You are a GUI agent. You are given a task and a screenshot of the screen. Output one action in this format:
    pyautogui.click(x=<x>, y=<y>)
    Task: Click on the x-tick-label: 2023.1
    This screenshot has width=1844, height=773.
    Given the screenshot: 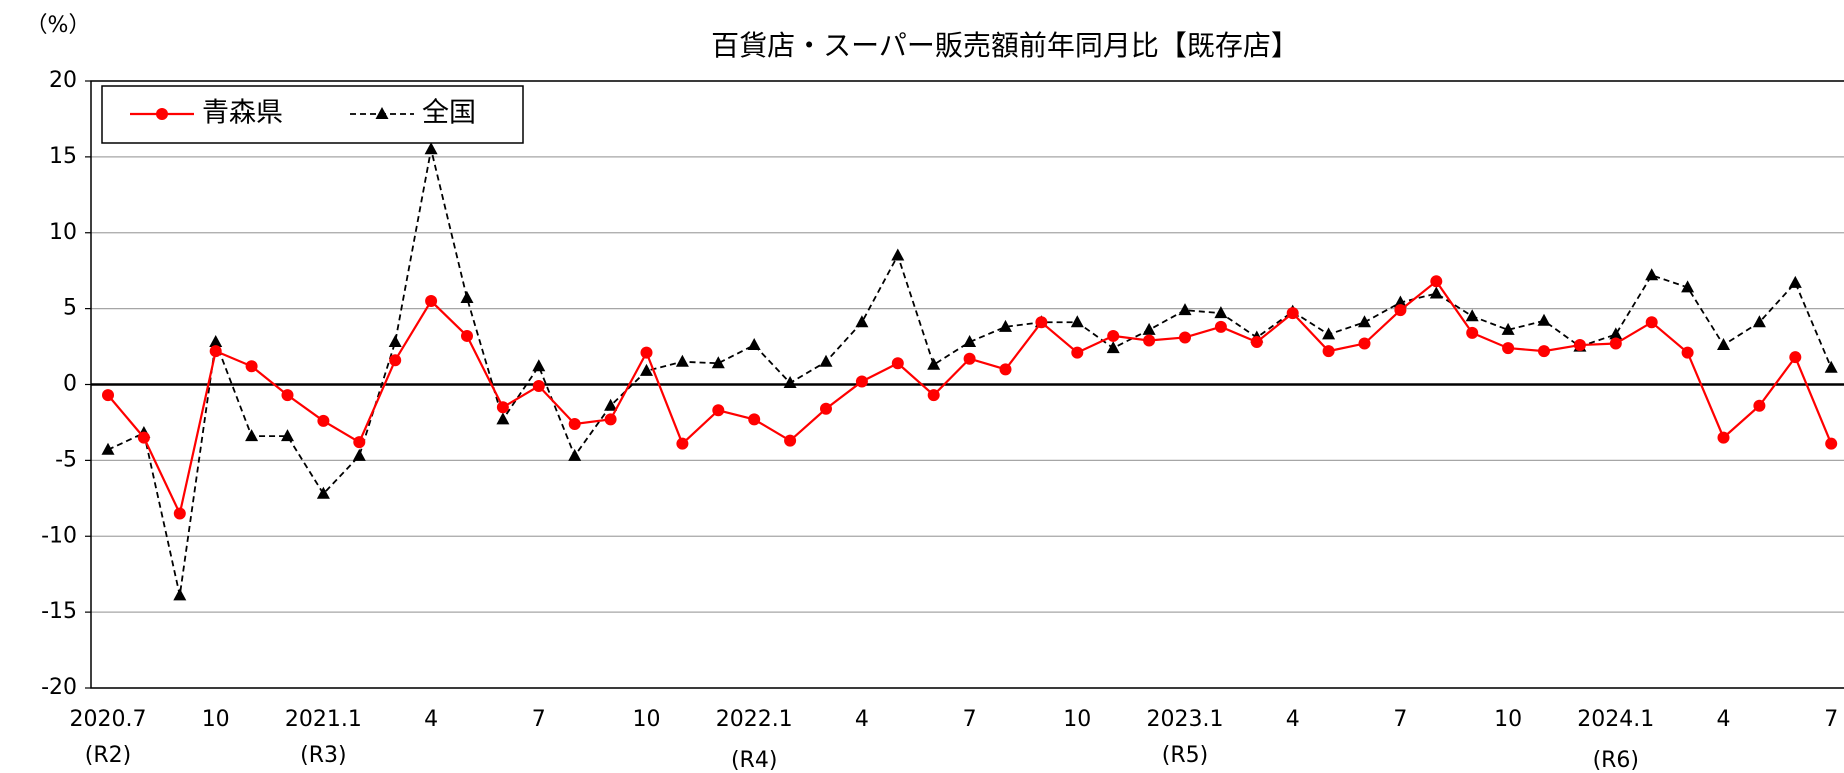 What is the action you would take?
    pyautogui.click(x=1185, y=719)
    